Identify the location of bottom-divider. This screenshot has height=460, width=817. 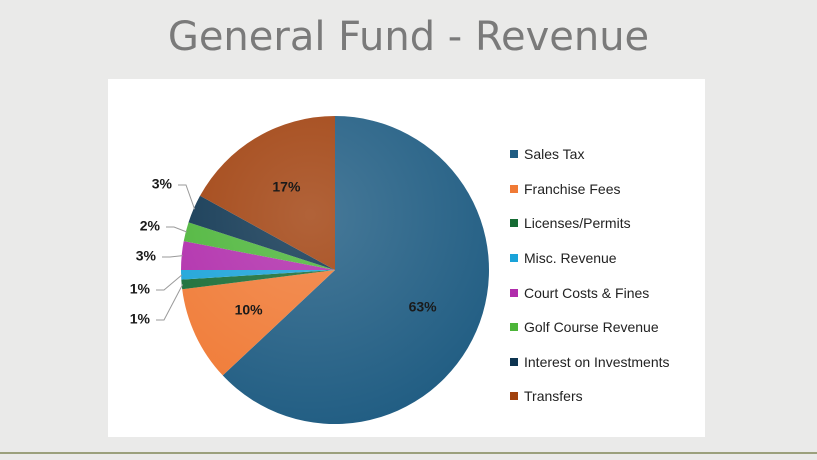
(408, 453).